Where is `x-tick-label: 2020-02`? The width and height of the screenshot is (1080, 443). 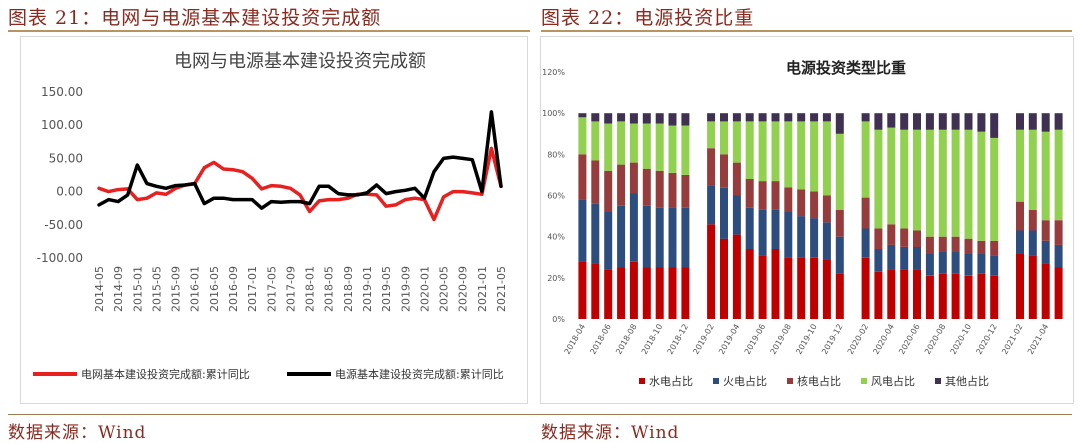 x-tick-label: 2020-02 is located at coordinates (858, 339).